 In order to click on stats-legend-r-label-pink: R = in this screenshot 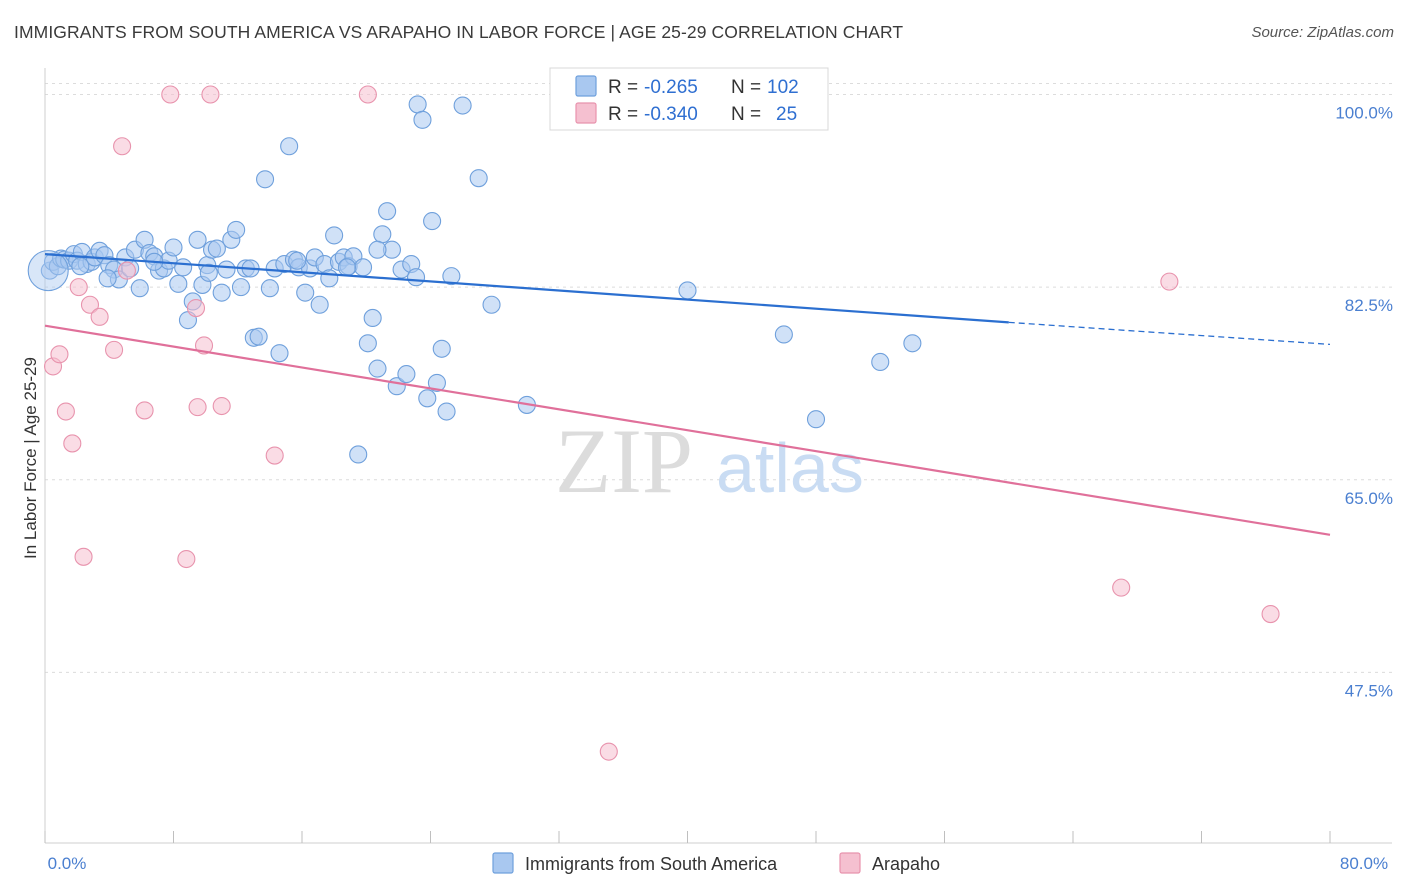, I will do `click(623, 114)`.